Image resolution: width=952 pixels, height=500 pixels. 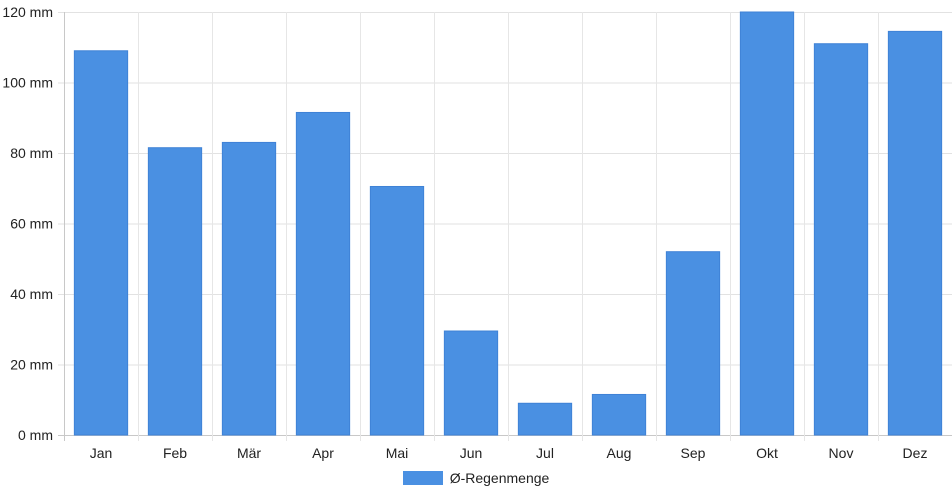 I want to click on x-tick-label: Okt, so click(x=767, y=453).